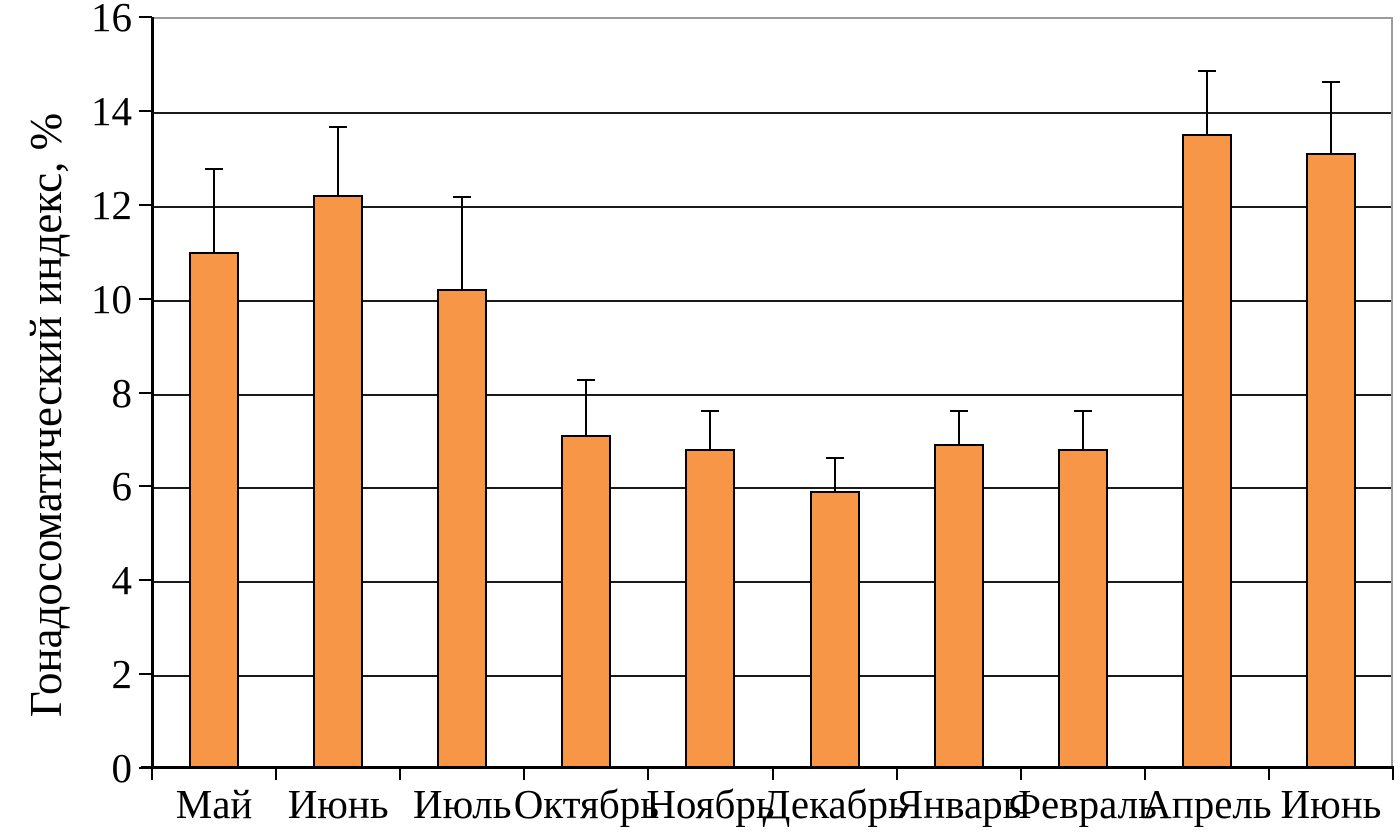  Describe the element at coordinates (214, 804) in the screenshot. I see `x-tick-label-1-май: Май` at that location.